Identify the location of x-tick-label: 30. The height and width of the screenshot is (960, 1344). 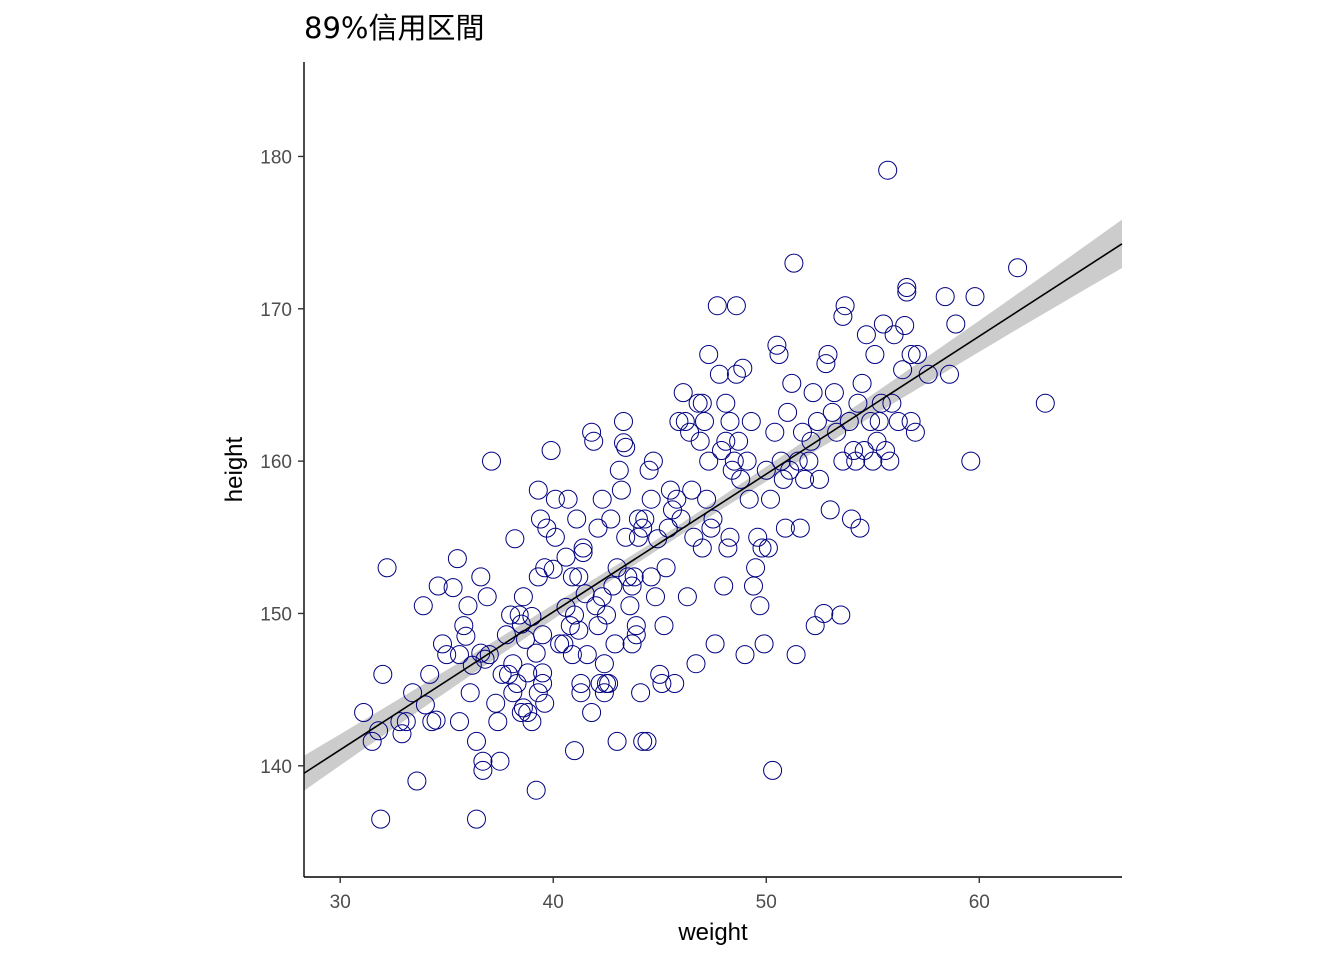
(340, 902).